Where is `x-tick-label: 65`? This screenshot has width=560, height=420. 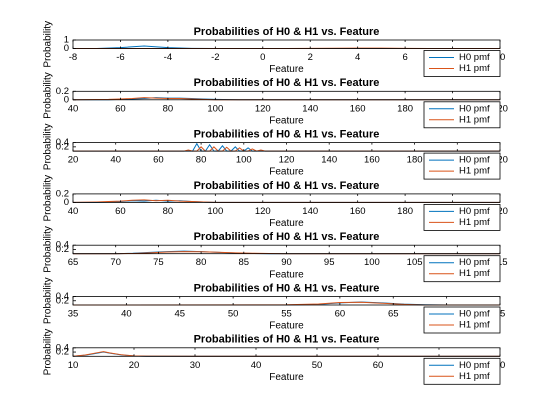 x-tick-label: 65 is located at coordinates (393, 314).